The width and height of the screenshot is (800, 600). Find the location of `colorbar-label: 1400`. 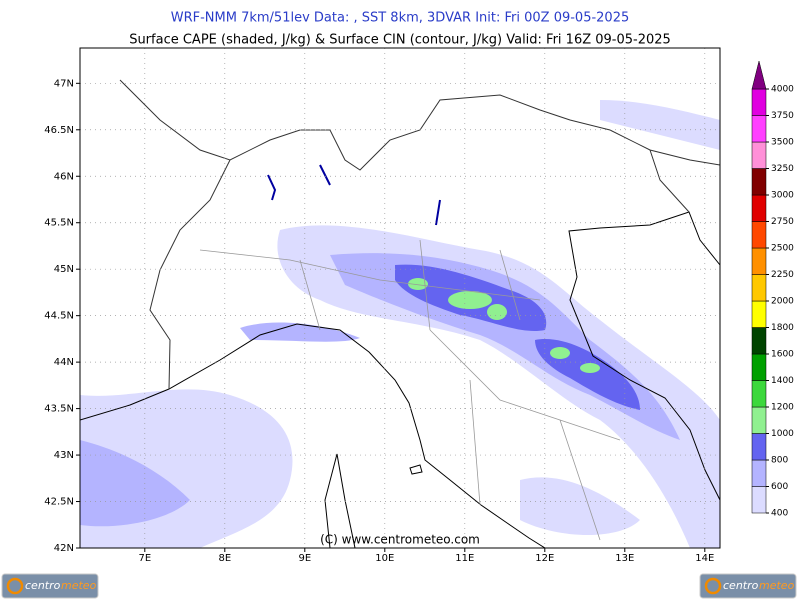

colorbar-label: 1400 is located at coordinates (782, 381).